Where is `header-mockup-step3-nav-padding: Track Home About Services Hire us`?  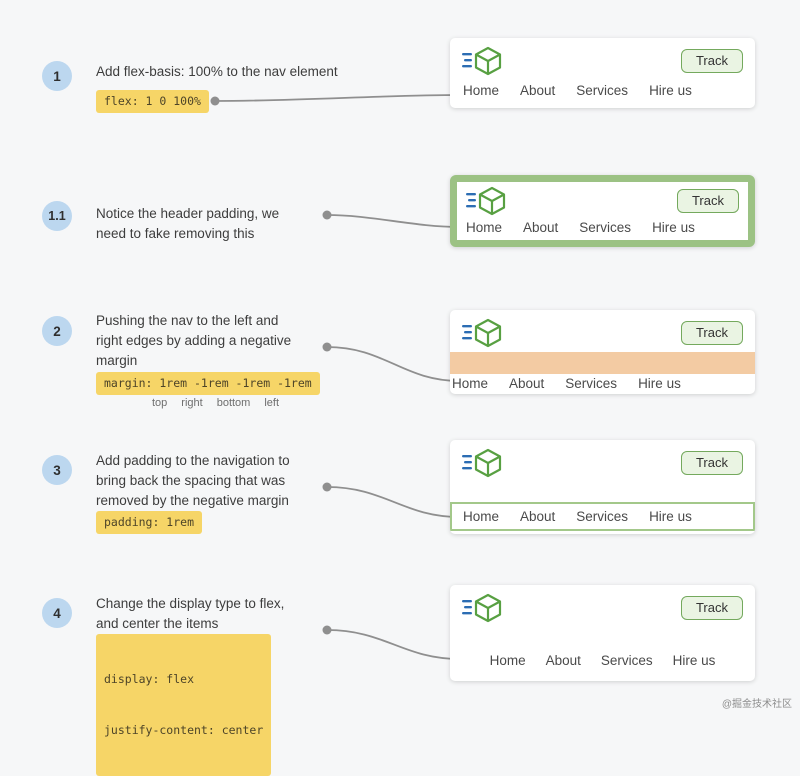 header-mockup-step3-nav-padding: Track Home About Services Hire us is located at coordinates (602, 487).